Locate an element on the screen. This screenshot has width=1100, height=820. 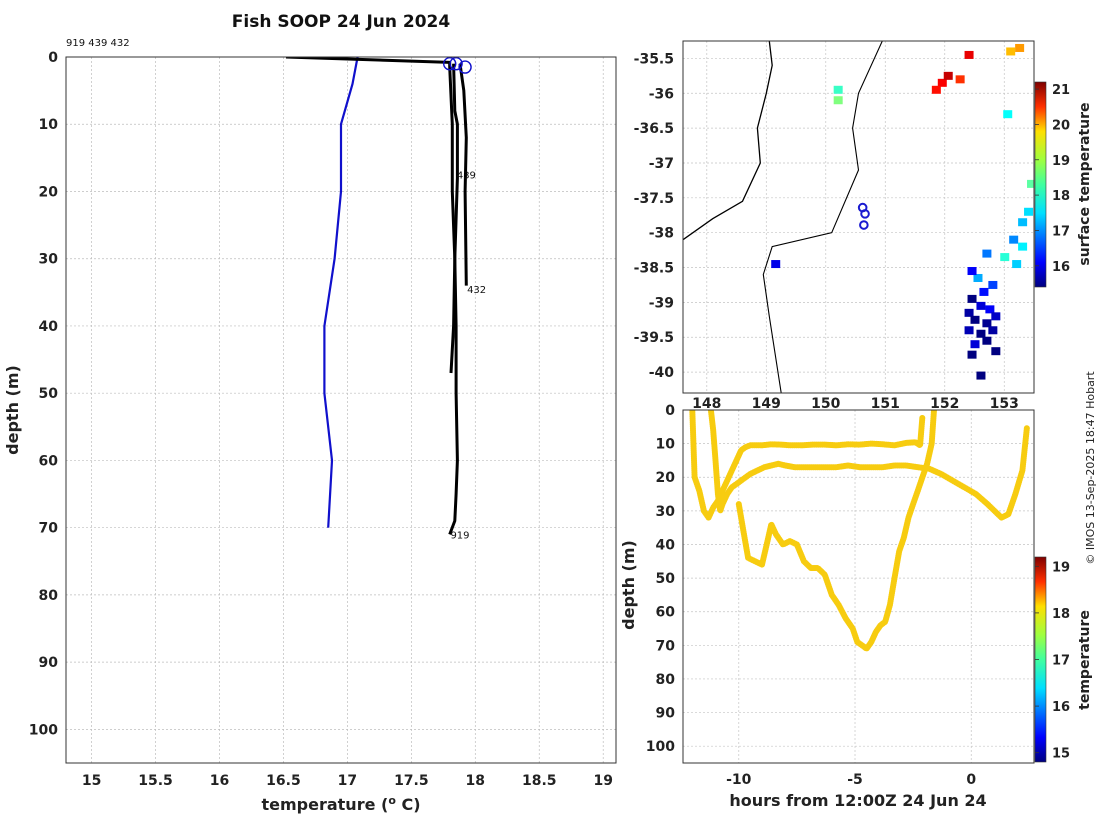
profile-y-tick-label: 20 is located at coordinates (49, 192).